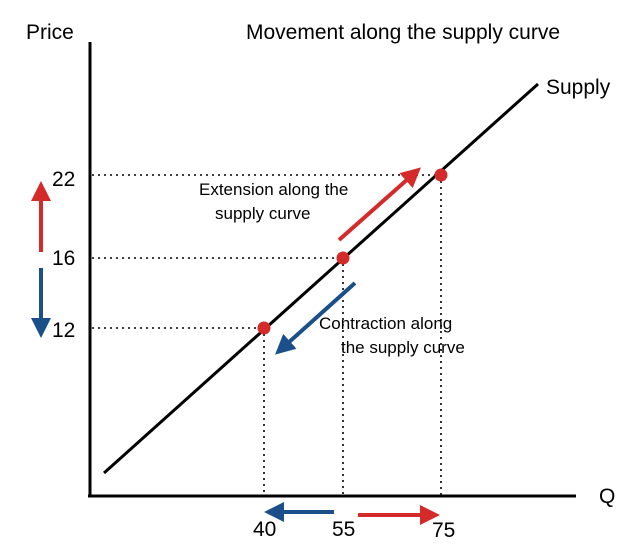 This screenshot has height=546, width=644. Describe the element at coordinates (607, 496) in the screenshot. I see `x-axis-label: Q` at that location.